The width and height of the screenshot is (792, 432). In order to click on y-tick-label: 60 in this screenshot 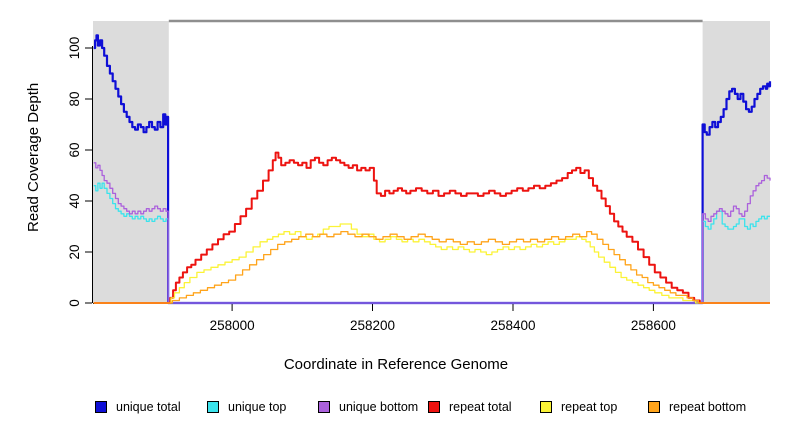, I will do `click(74, 149)`.